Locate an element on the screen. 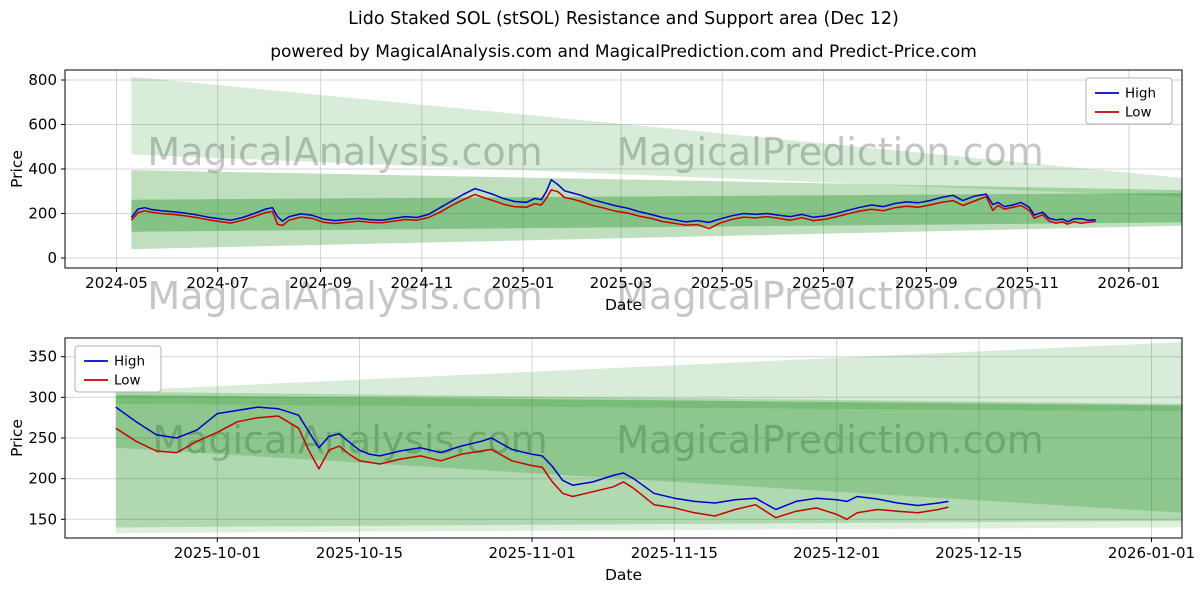 This screenshot has width=1200, height=600. legend-detail-chart: High Low is located at coordinates (118, 369).